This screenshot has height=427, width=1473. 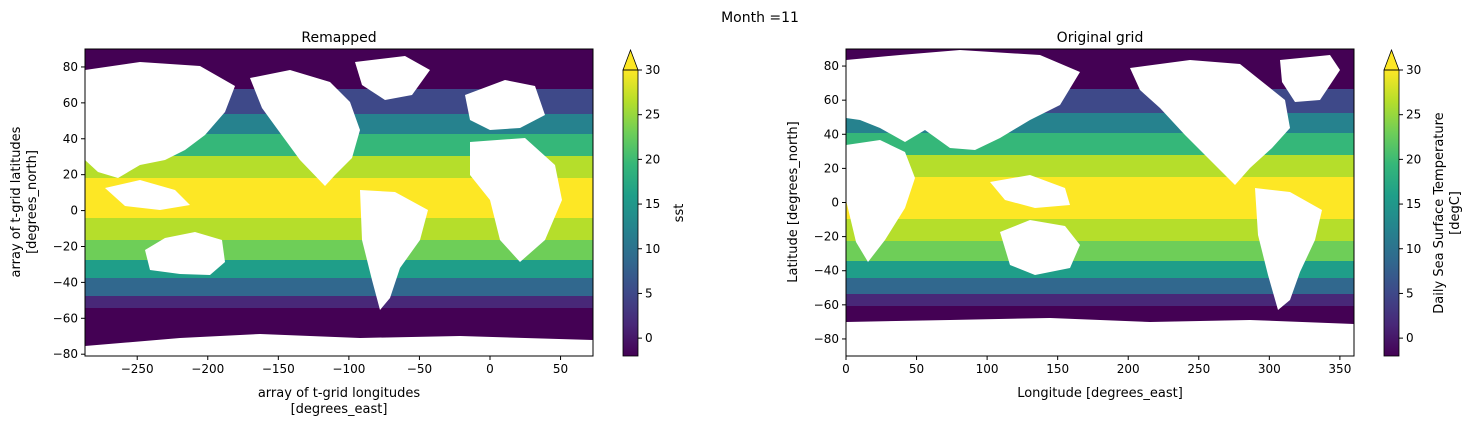 I want to click on colorbar-remapped-label: sst, so click(x=679, y=213).